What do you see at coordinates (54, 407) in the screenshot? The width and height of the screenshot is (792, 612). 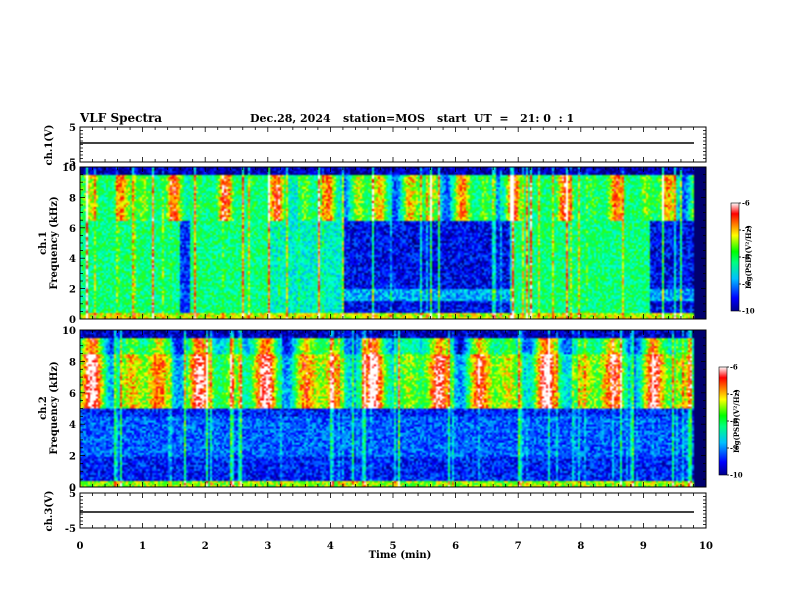 I see `ch2-freq-ylabel: Frequency (kHz)` at bounding box center [54, 407].